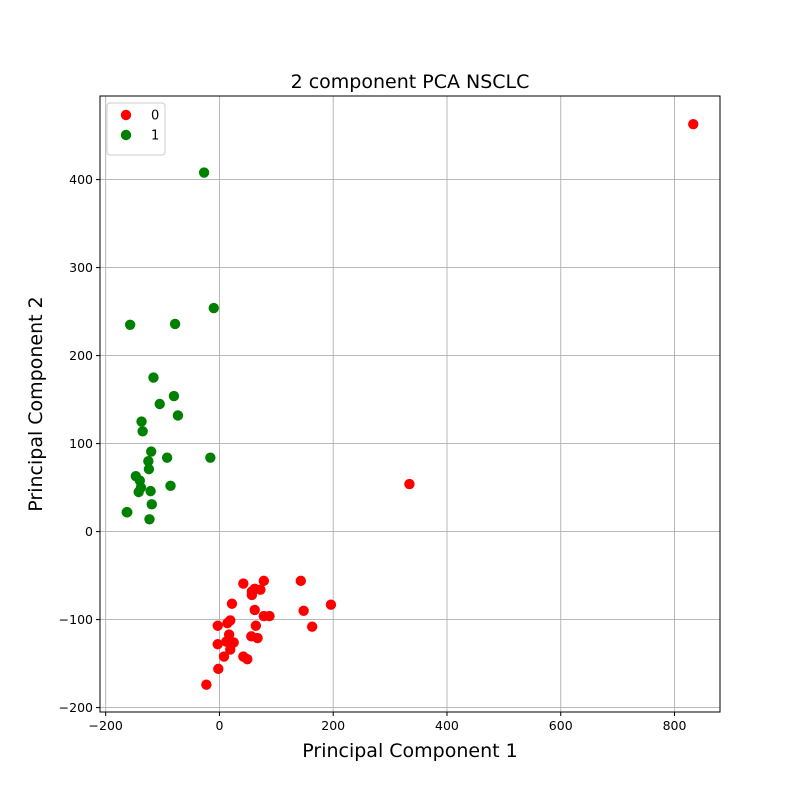 The image size is (800, 800). What do you see at coordinates (76, 619) in the screenshot?
I see `y-tick-label: −100` at bounding box center [76, 619].